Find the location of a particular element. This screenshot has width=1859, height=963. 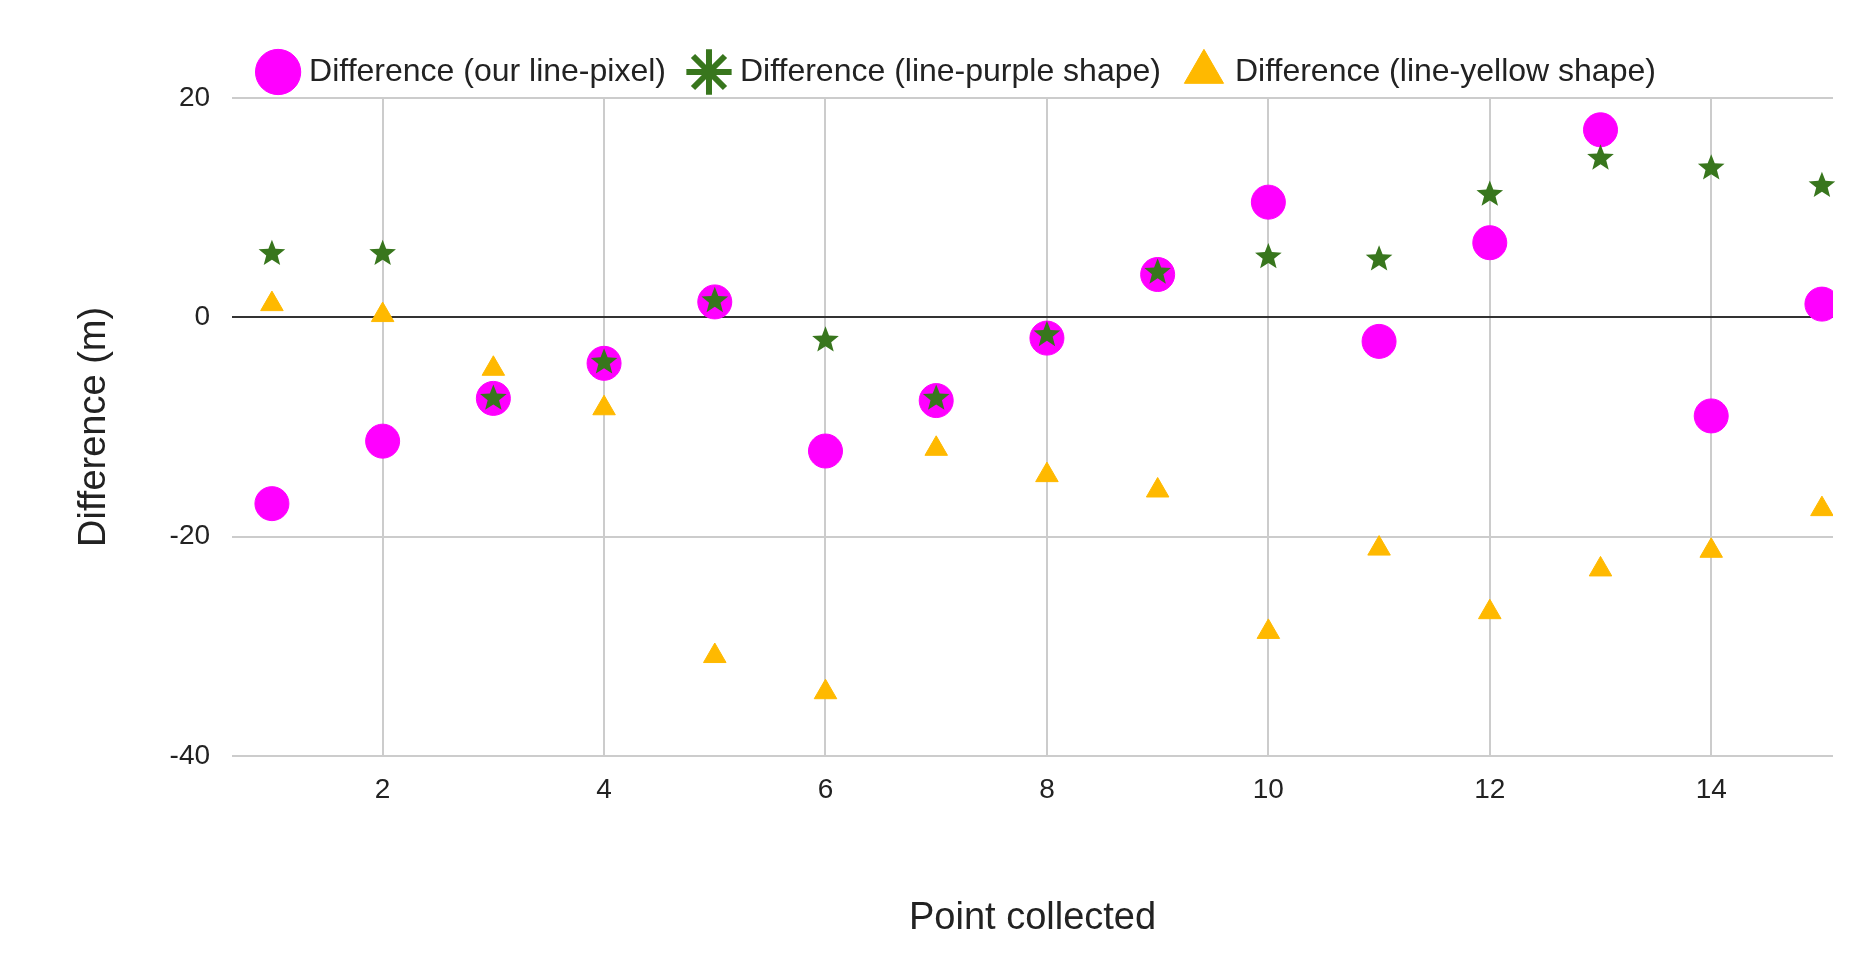

legend-label: Difference (our line-pixel) is located at coordinates (487, 69).